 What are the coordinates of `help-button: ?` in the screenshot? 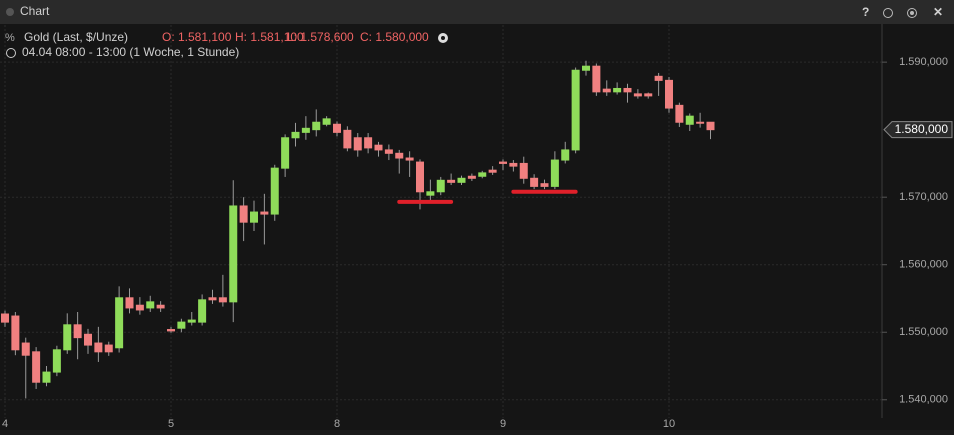 It's located at (865, 12).